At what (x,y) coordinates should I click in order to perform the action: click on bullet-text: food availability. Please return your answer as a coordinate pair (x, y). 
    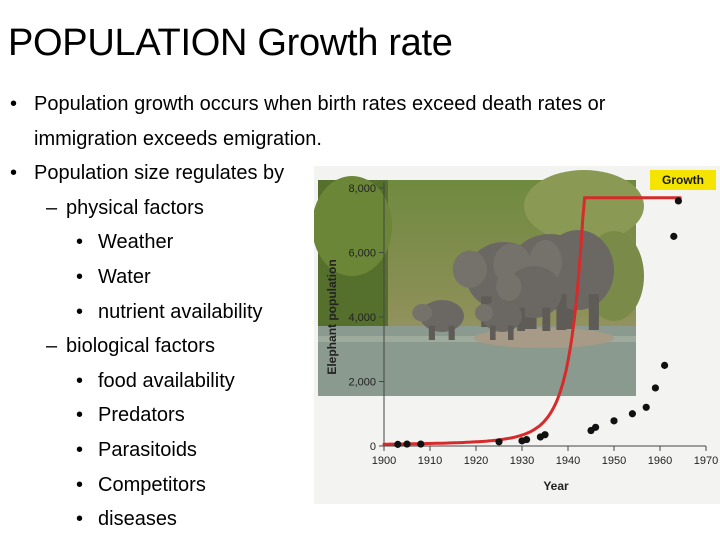
    Looking at the image, I should click on (166, 380).